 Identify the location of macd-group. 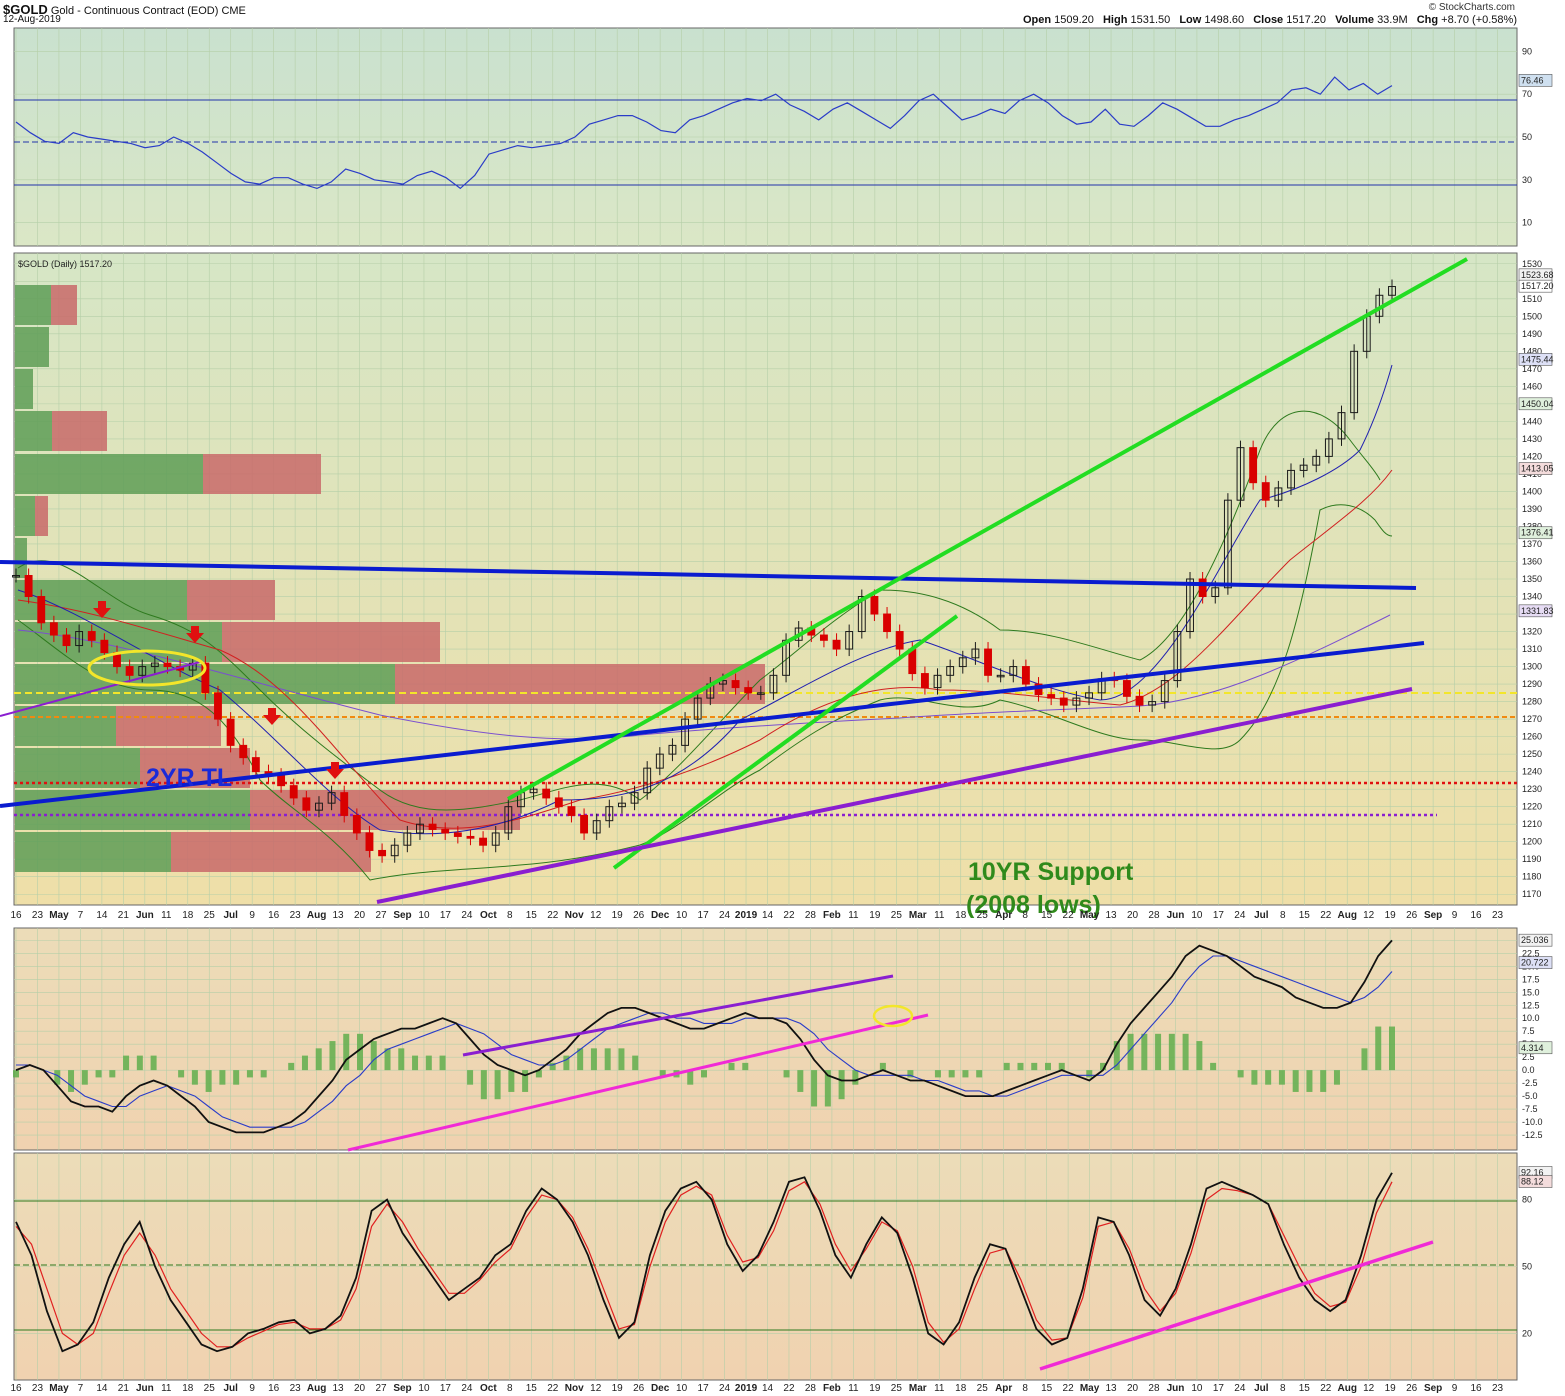
(704, 1036).